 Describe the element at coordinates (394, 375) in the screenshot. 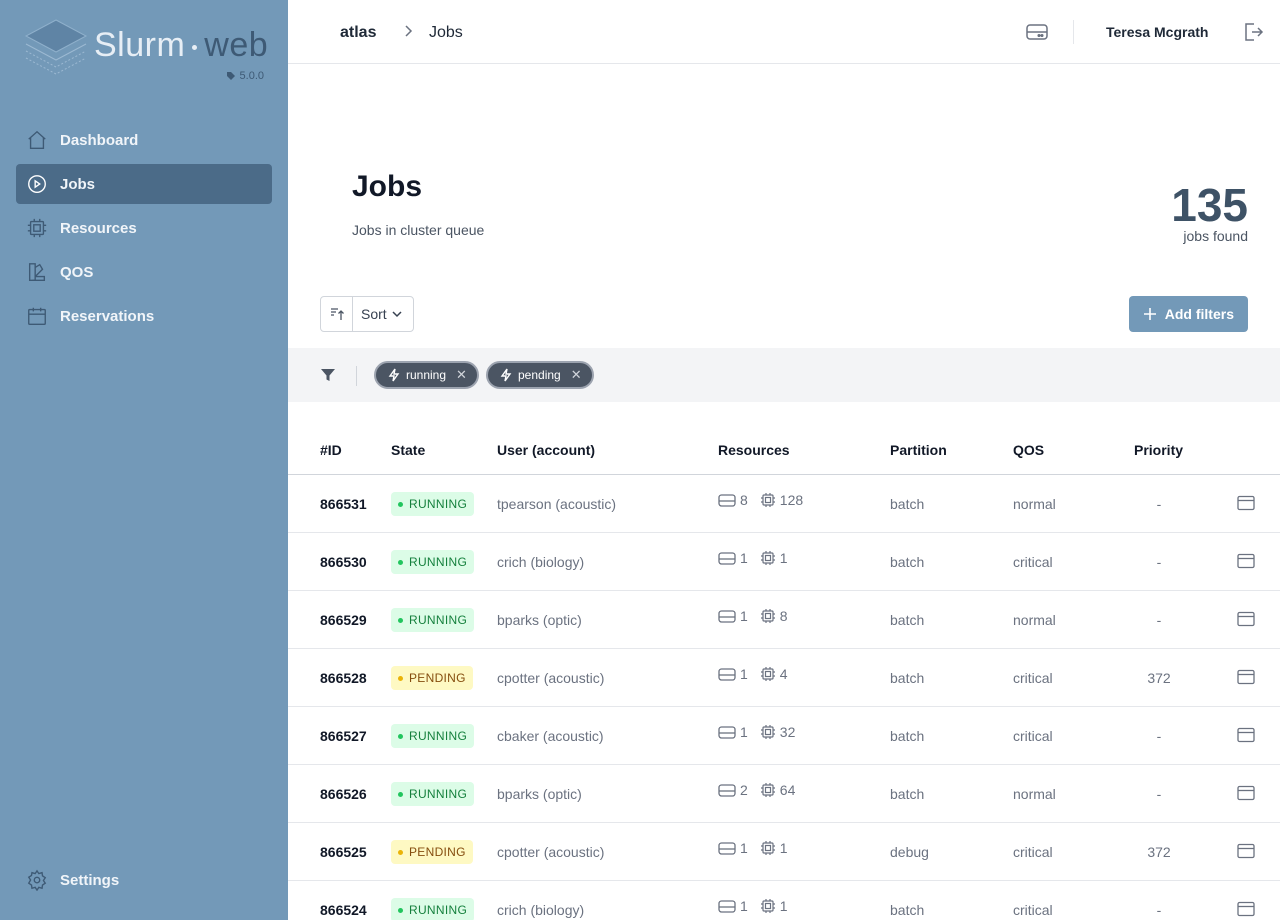

I see `bolt-icon` at that location.